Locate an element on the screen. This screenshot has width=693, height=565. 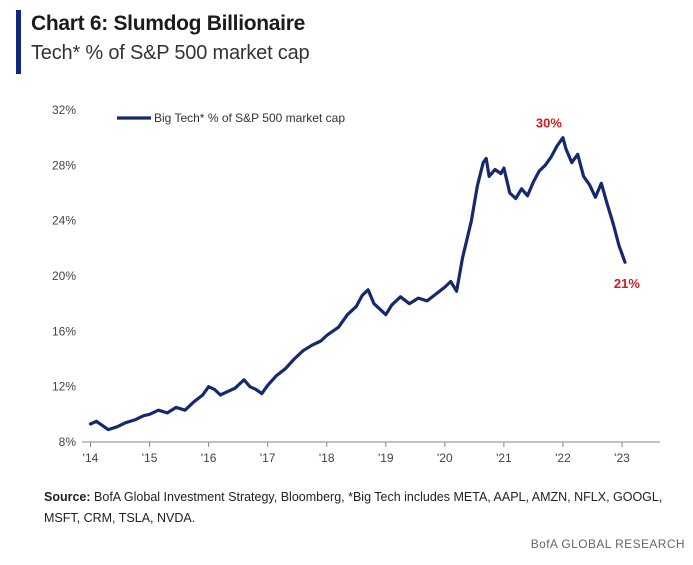
x-tick-label: '16 is located at coordinates (209, 458).